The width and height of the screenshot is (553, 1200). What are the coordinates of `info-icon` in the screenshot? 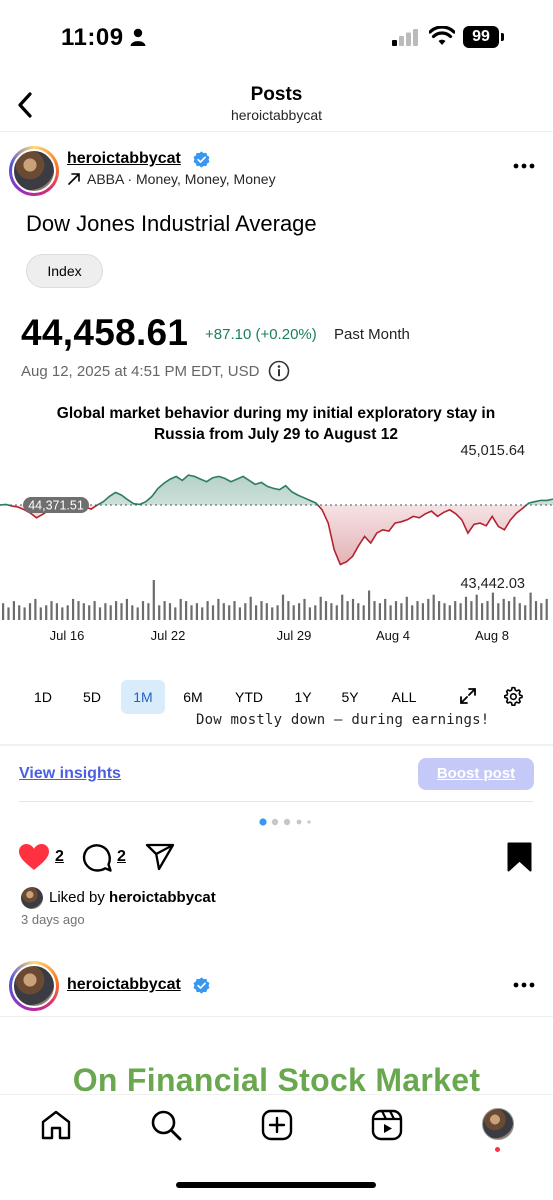 It's located at (279, 371).